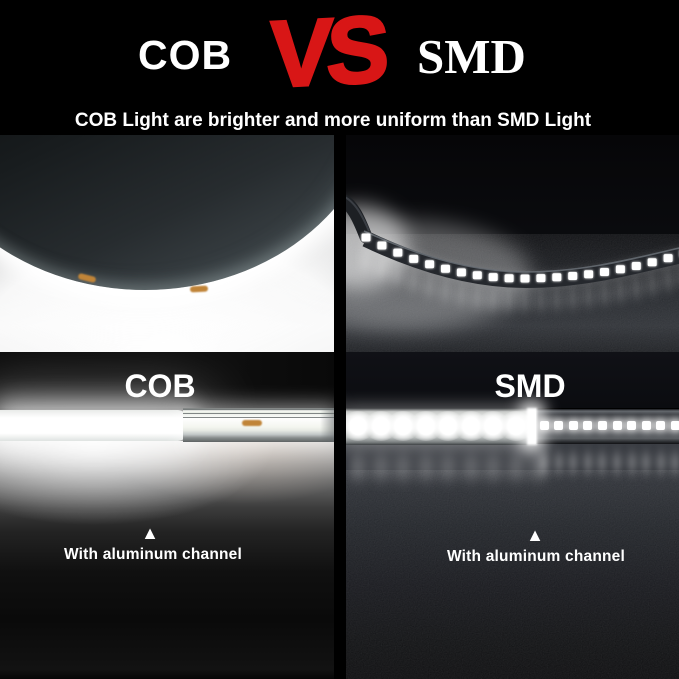 The image size is (679, 679). What do you see at coordinates (530, 386) in the screenshot?
I see `smd-panel-label: SMD` at bounding box center [530, 386].